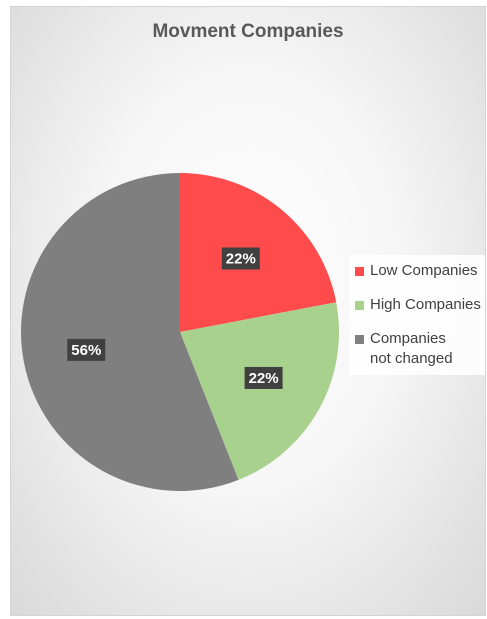 The height and width of the screenshot is (619, 487). I want to click on data-label-high-companies: 22%, so click(263, 377).